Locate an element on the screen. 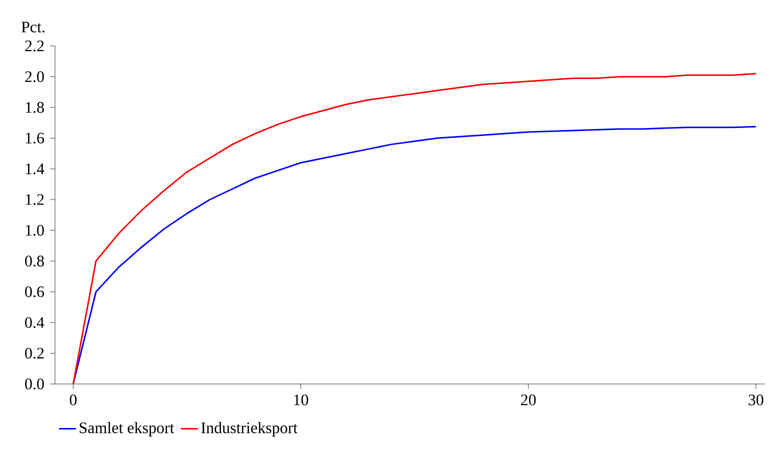 This screenshot has width=770, height=452. x-tick-label: 30 is located at coordinates (756, 400).